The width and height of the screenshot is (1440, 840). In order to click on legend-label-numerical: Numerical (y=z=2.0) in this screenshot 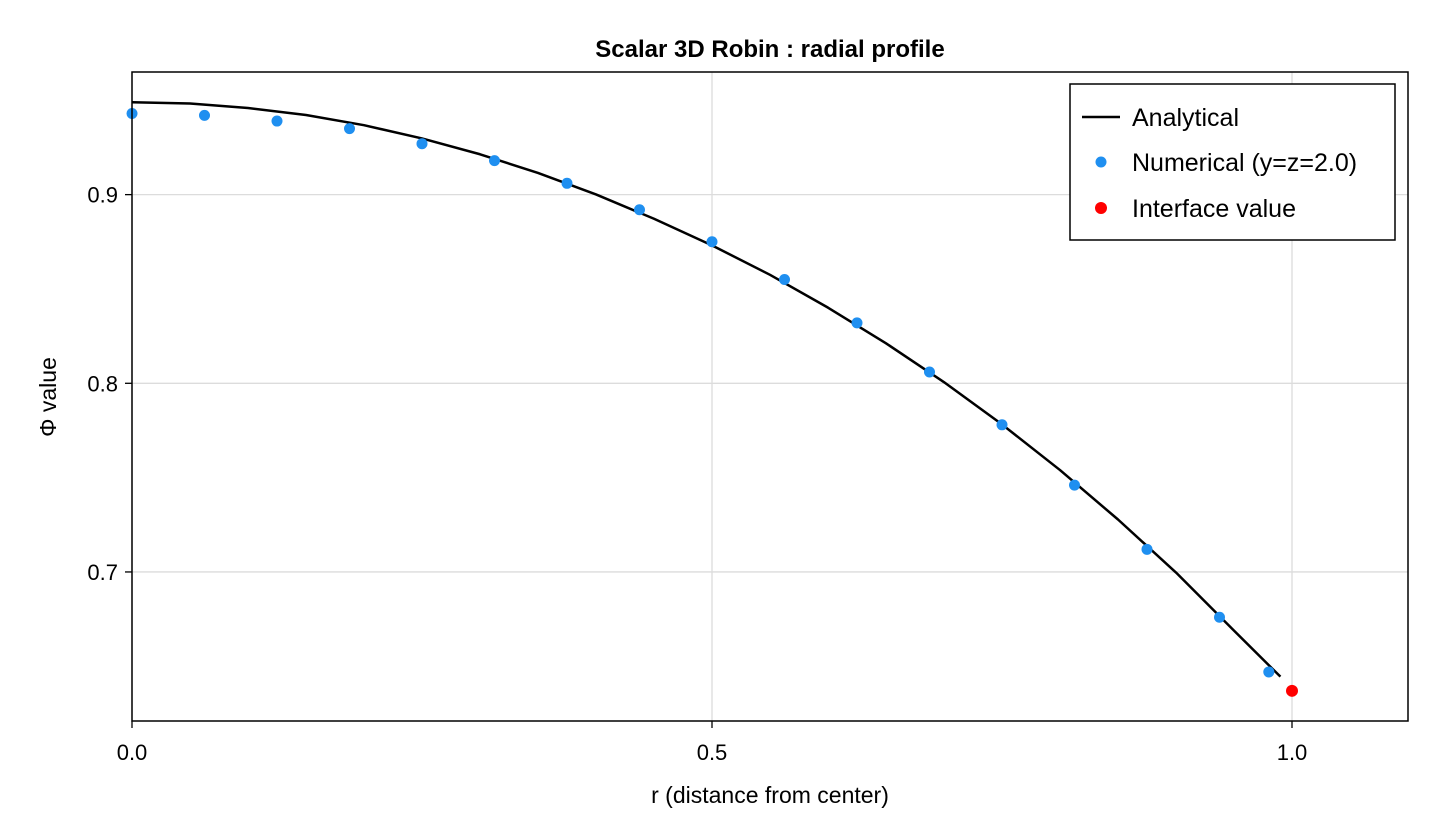, I will do `click(1244, 163)`.